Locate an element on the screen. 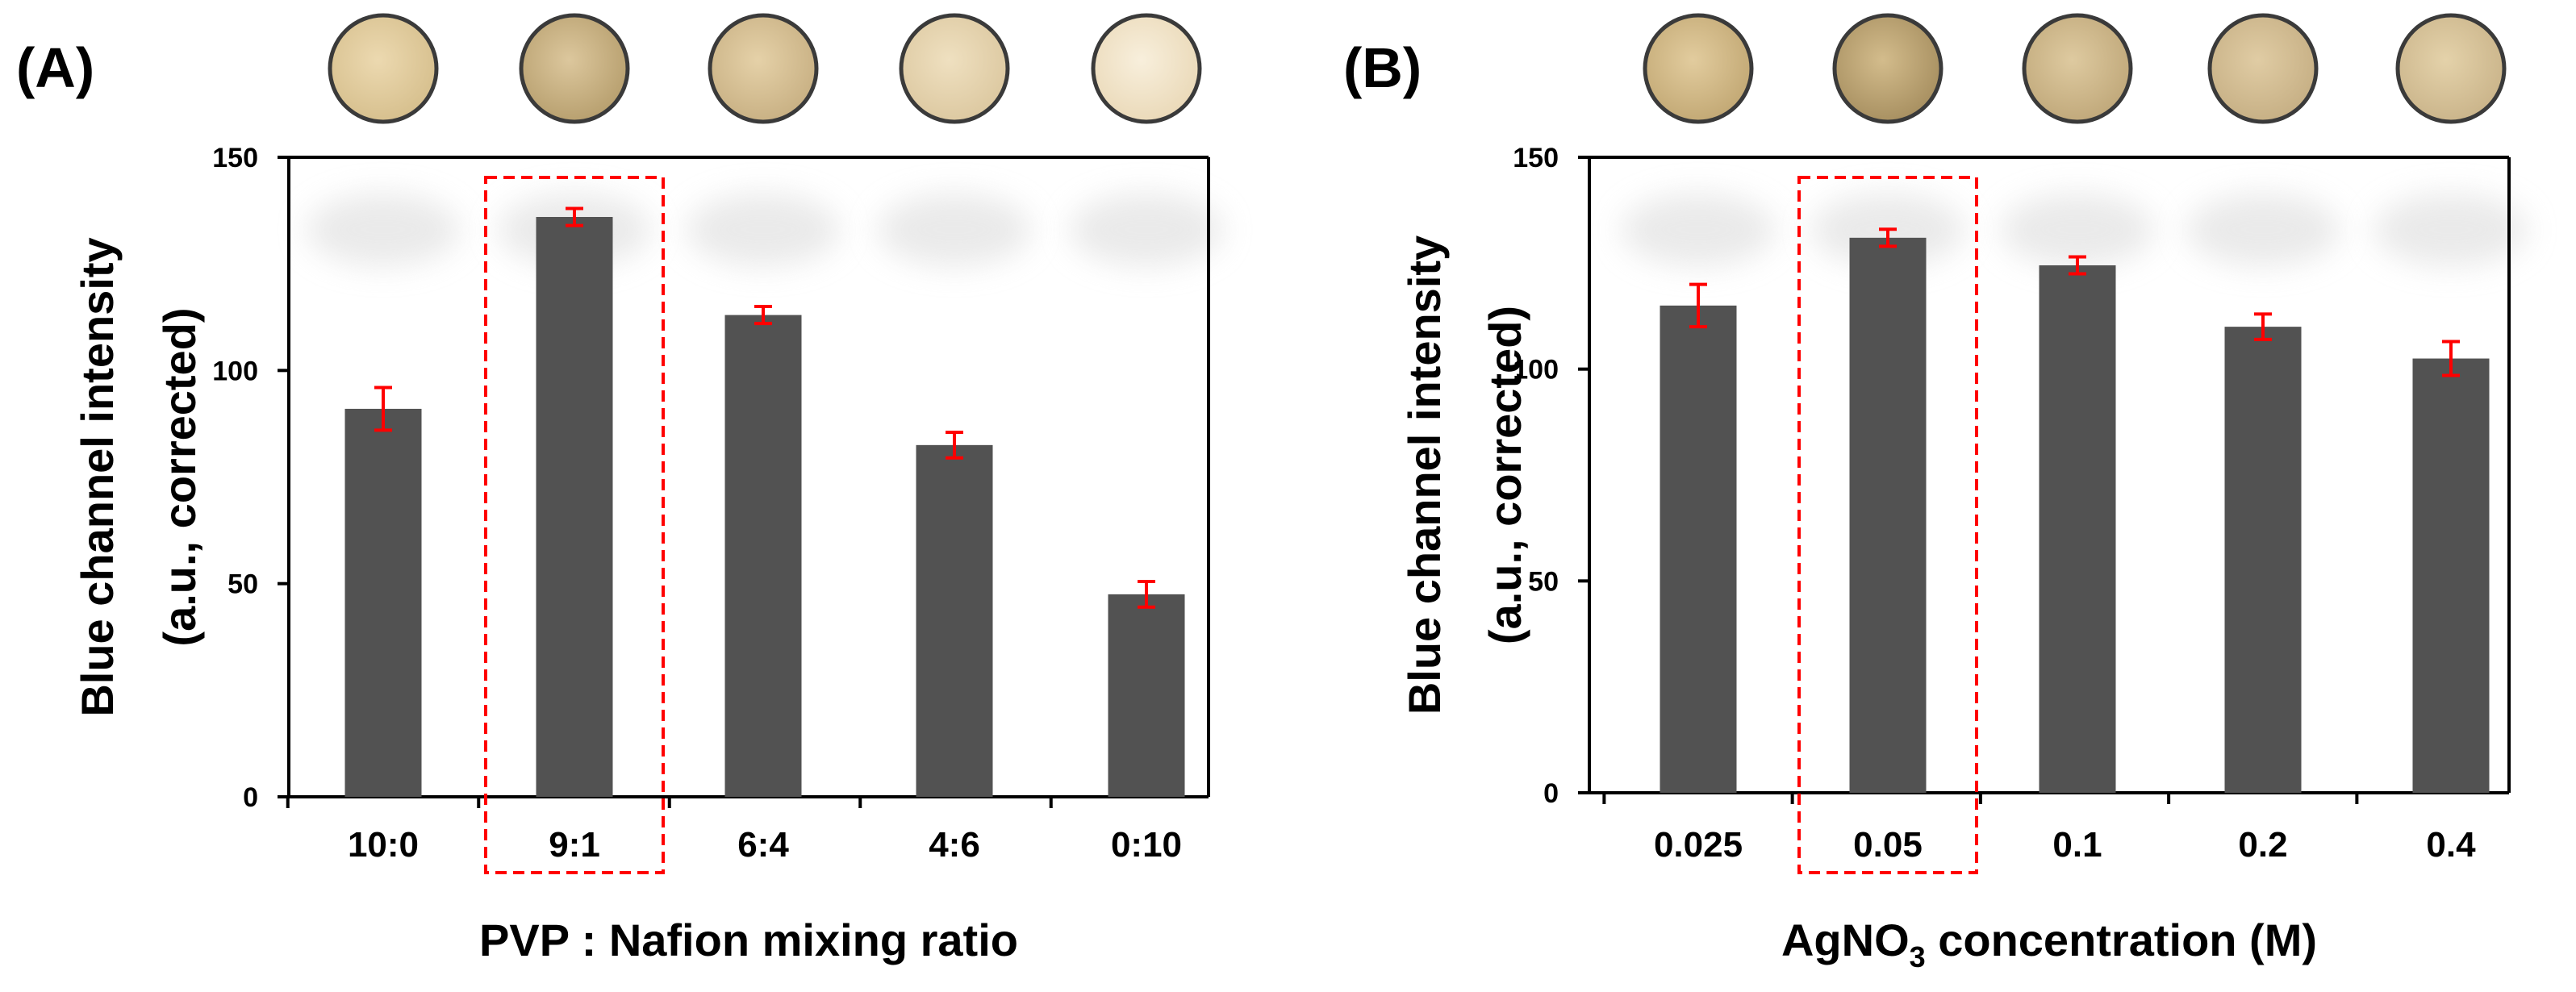 The height and width of the screenshot is (992, 2576). panel-b-ylabel-line2: (a.u., corrected) is located at coordinates (1505, 475).